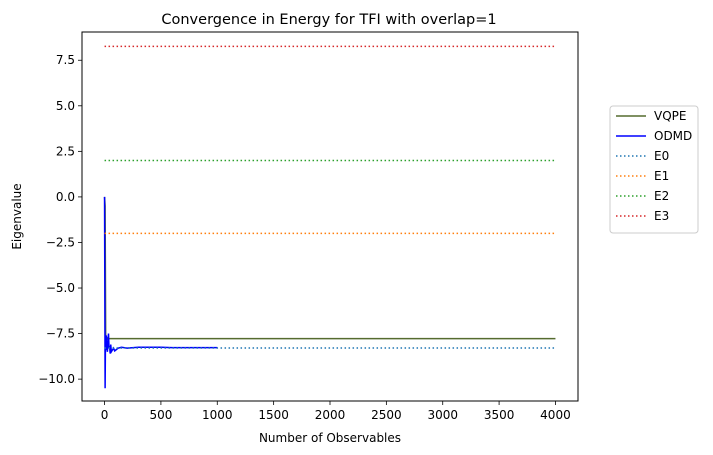 The image size is (713, 455). I want to click on x-tick-label: 3000, so click(442, 415).